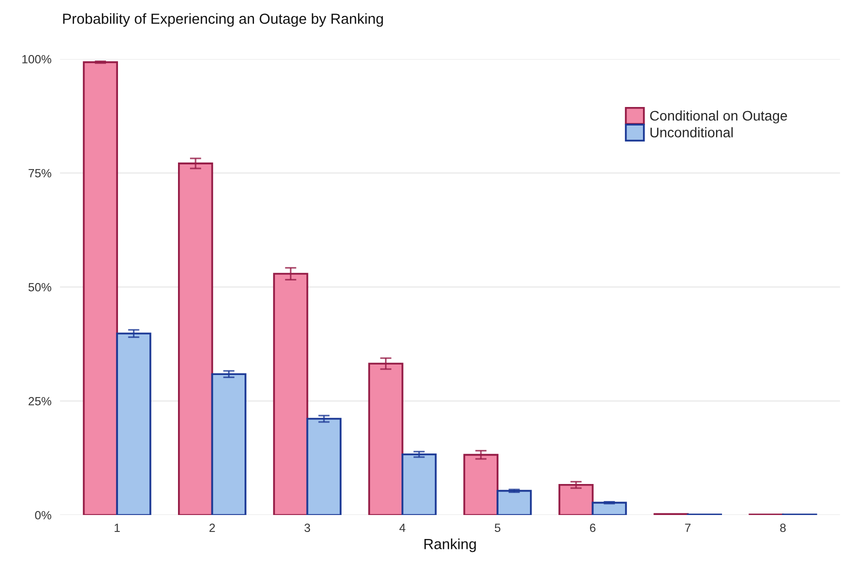 Image resolution: width=842 pixels, height=586 pixels. What do you see at coordinates (117, 528) in the screenshot?
I see `x-tick-label: 1` at bounding box center [117, 528].